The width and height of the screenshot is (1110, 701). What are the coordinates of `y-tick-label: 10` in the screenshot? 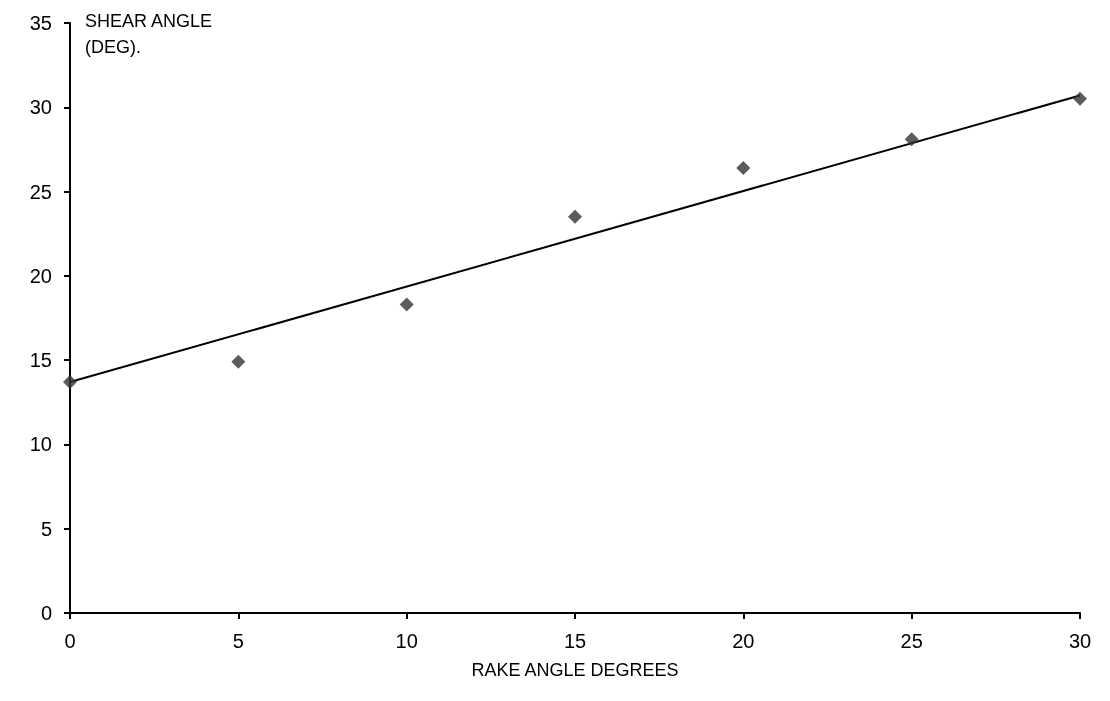 It's located at (40, 444).